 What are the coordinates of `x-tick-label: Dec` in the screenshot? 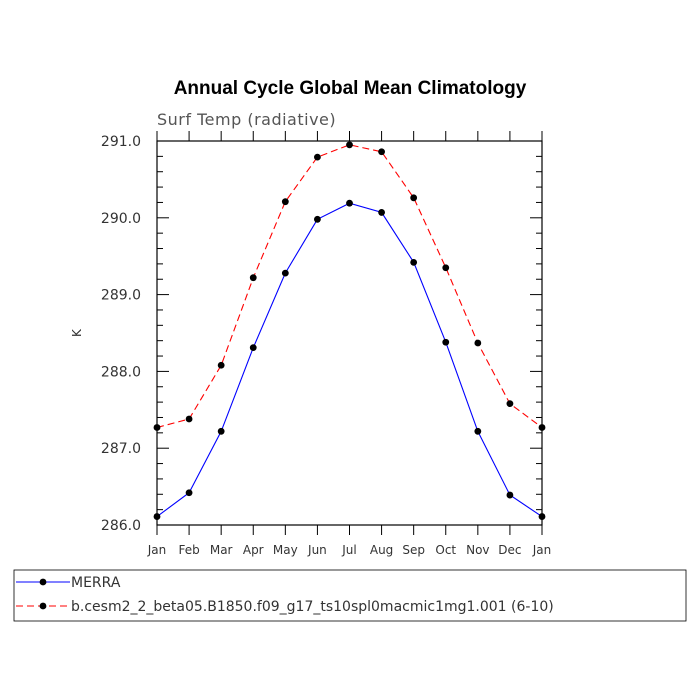 It's located at (509, 550).